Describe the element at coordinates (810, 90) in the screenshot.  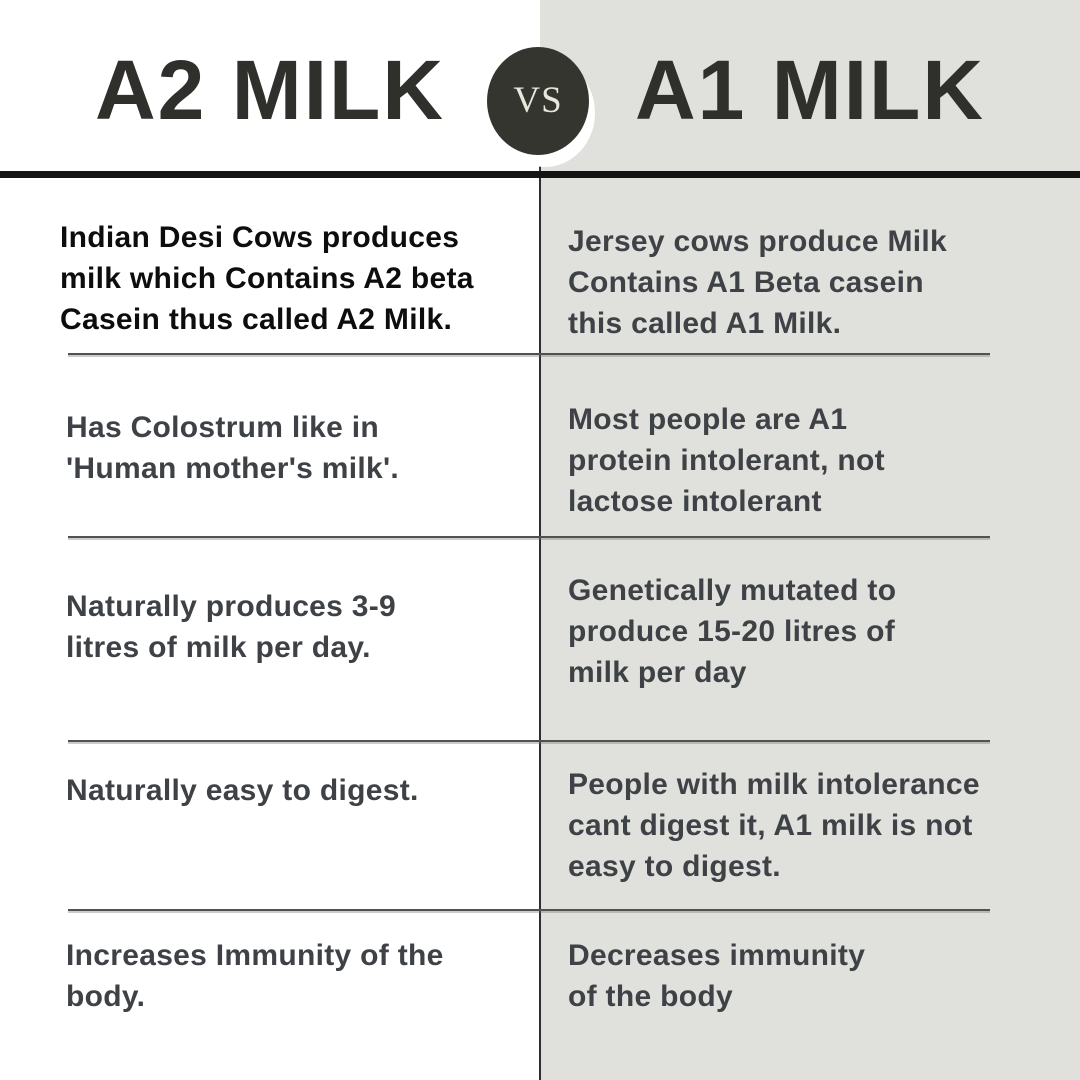
I see `title-a1-milk: A1 MILK` at that location.